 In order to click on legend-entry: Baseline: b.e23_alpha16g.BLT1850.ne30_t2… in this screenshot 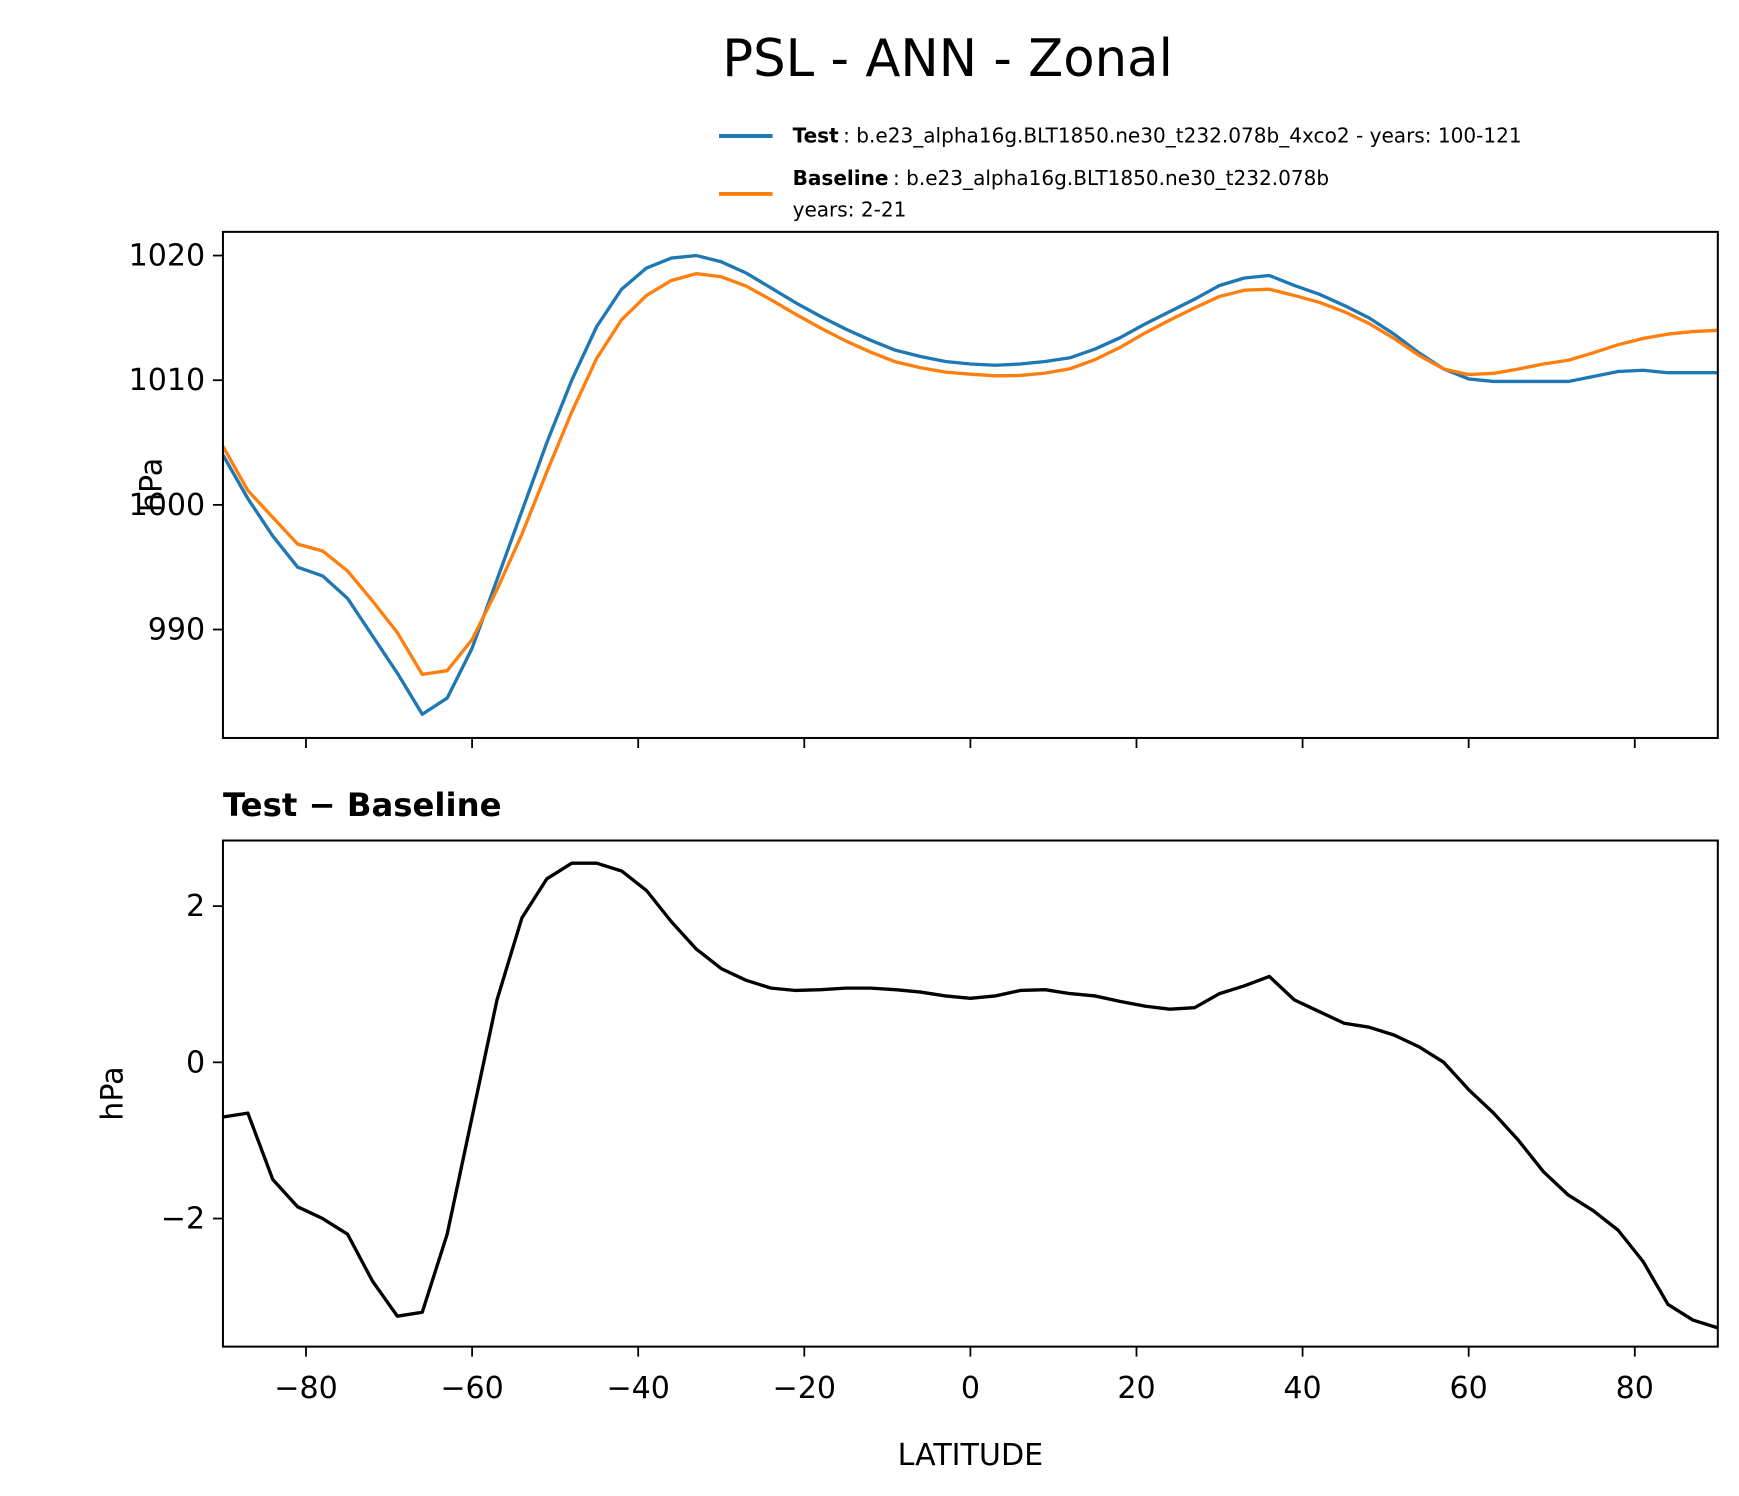, I will do `click(1061, 178)`.